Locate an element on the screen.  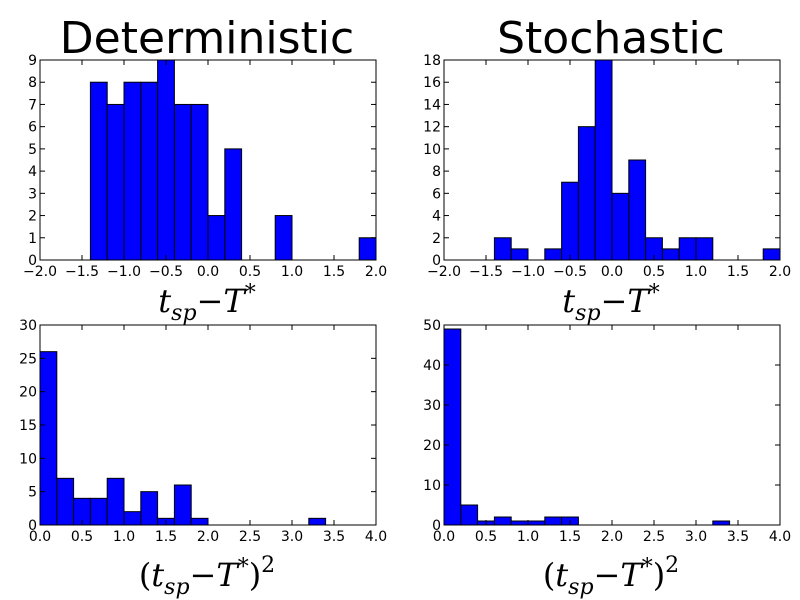
y-tick-label: 7 is located at coordinates (32, 105).